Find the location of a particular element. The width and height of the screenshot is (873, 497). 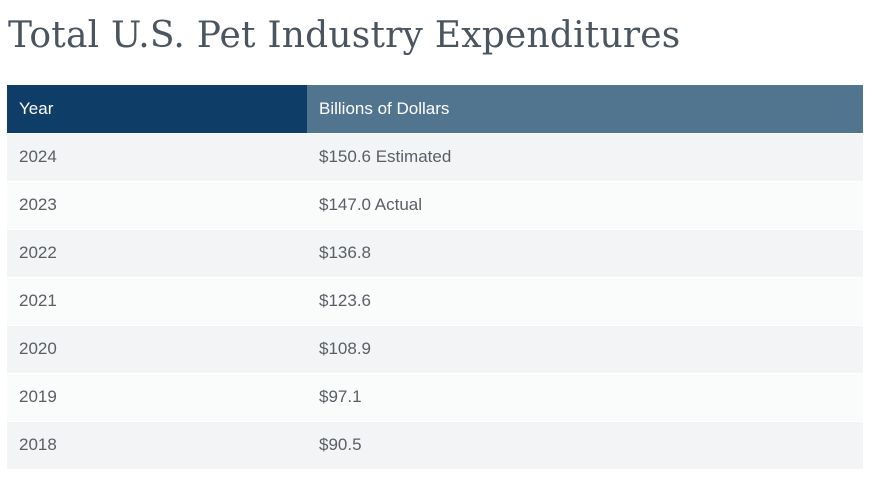

table-row: 2020 $108.9 is located at coordinates (435, 348).